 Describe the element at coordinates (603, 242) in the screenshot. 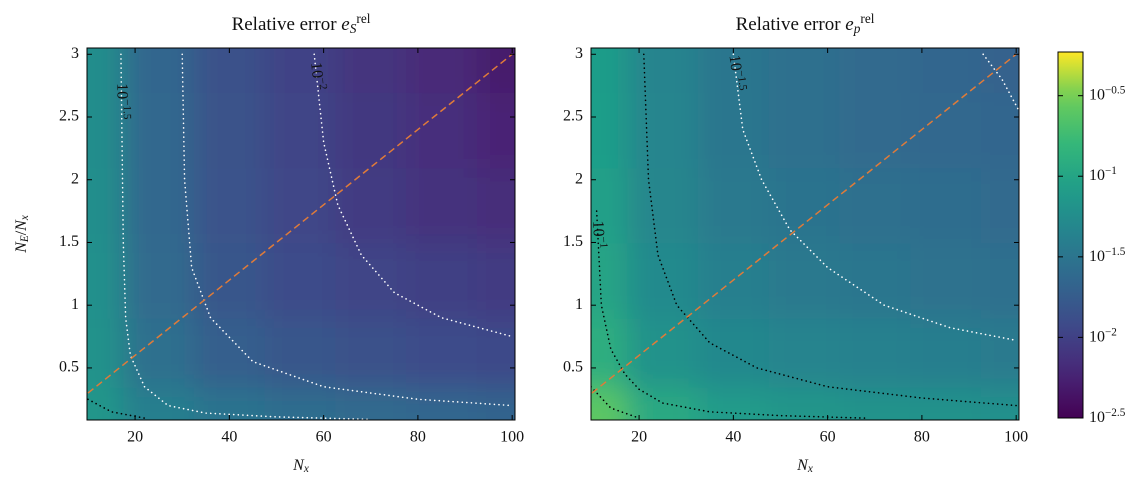

I see `contour-label-part: −1` at that location.